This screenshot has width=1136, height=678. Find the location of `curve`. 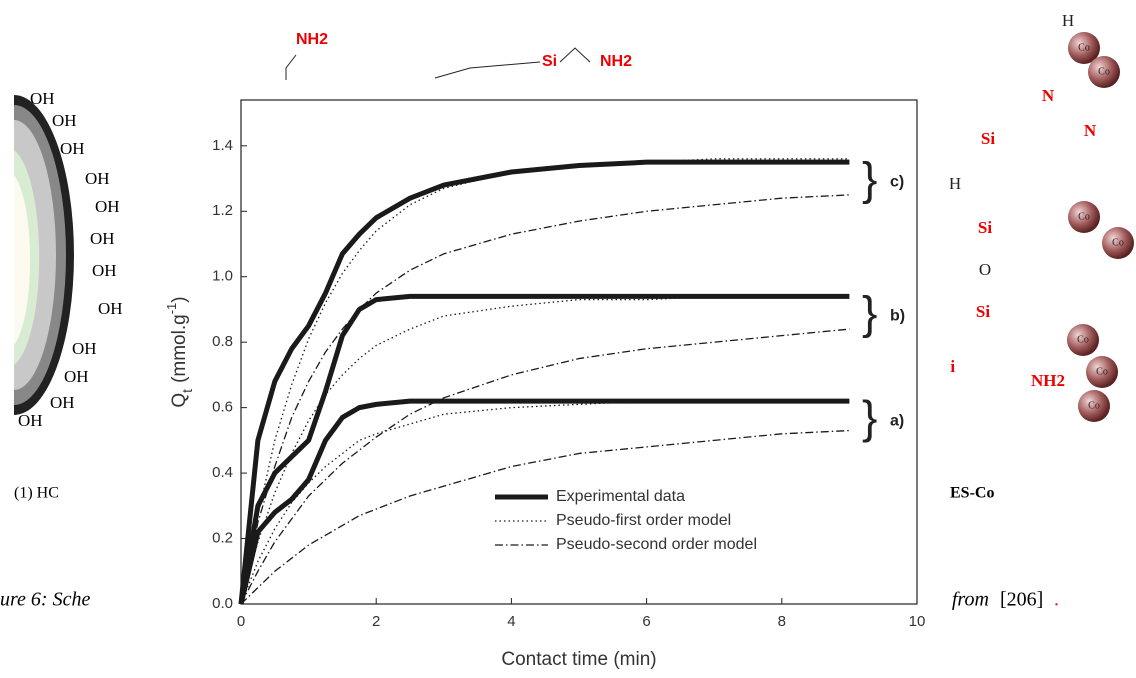

curve is located at coordinates (545, 517).